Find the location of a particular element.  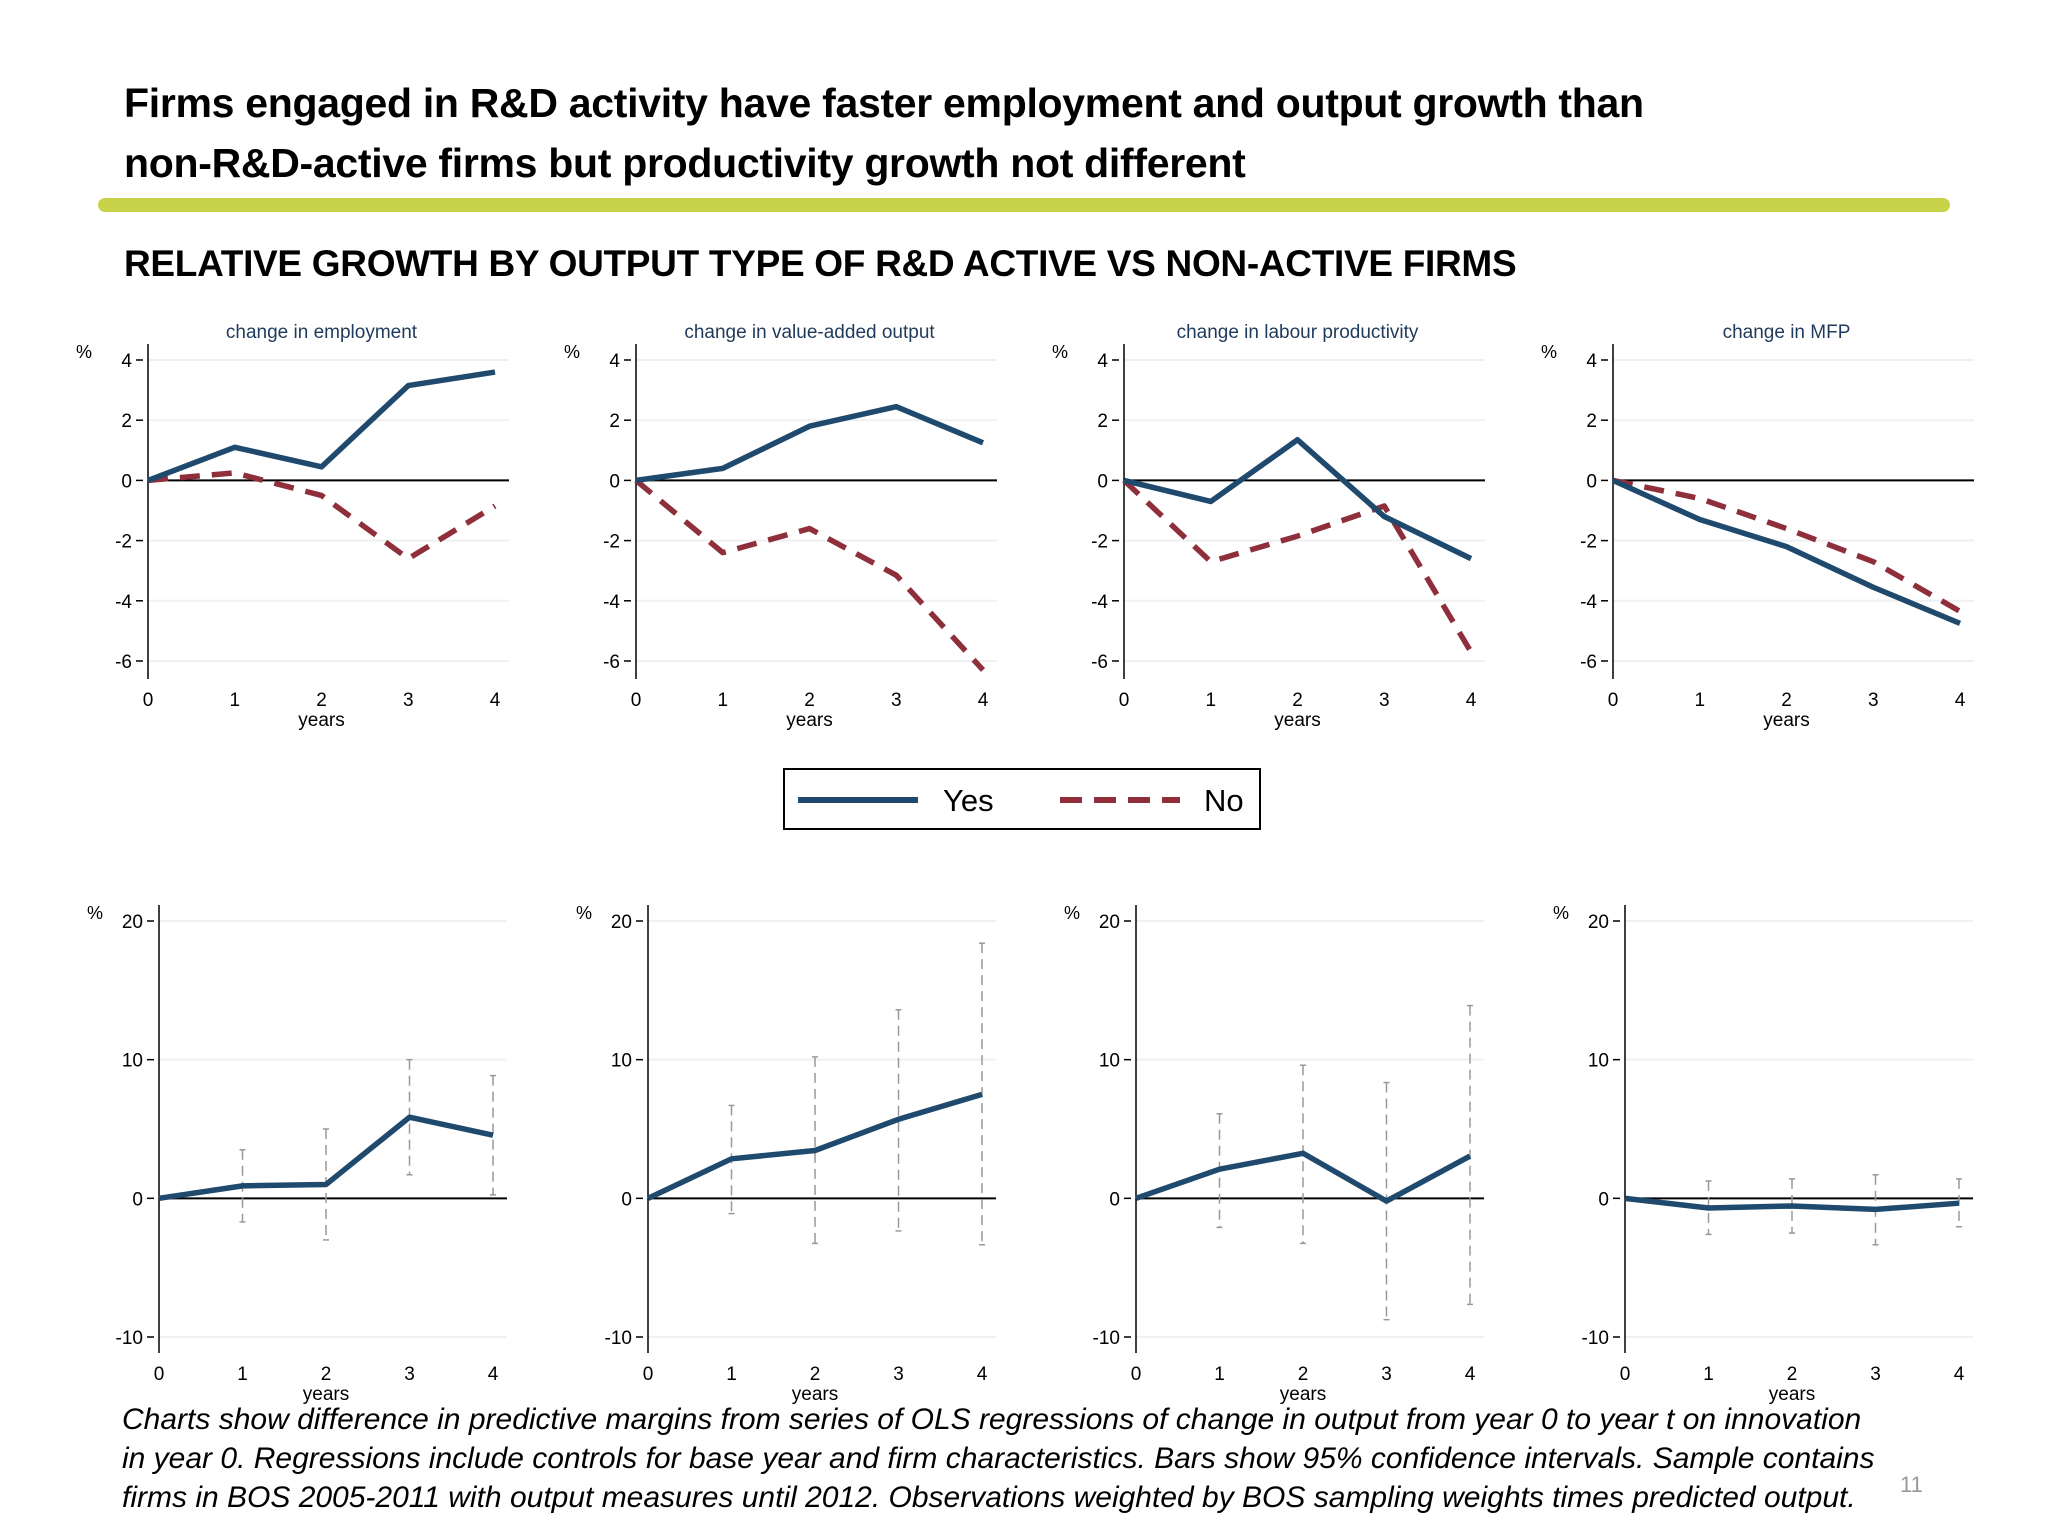

page-number: 11 is located at coordinates (1911, 1484).